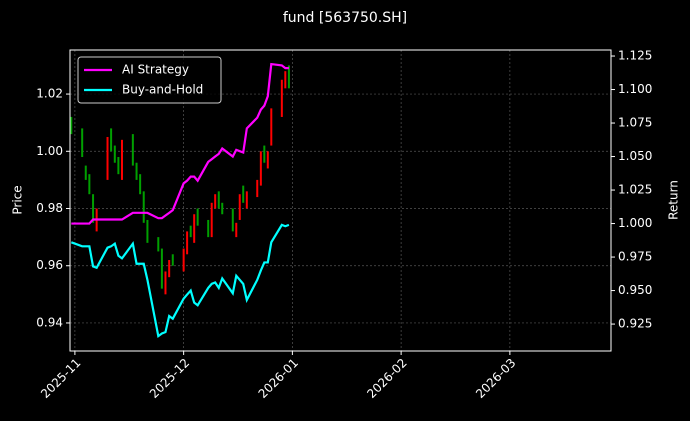 The image size is (690, 421). What do you see at coordinates (49, 151) in the screenshot?
I see `y-tick-label: 1.00` at bounding box center [49, 151].